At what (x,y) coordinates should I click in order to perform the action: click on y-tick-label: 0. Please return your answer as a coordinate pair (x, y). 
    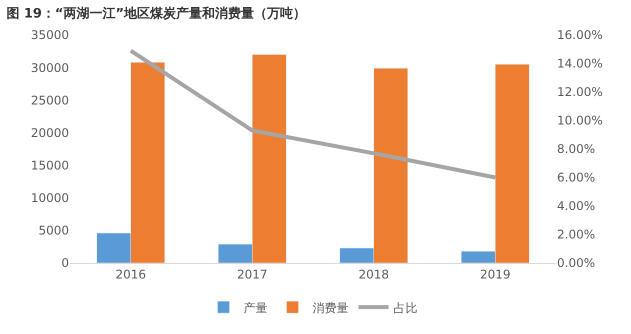
    Looking at the image, I should click on (65, 263).